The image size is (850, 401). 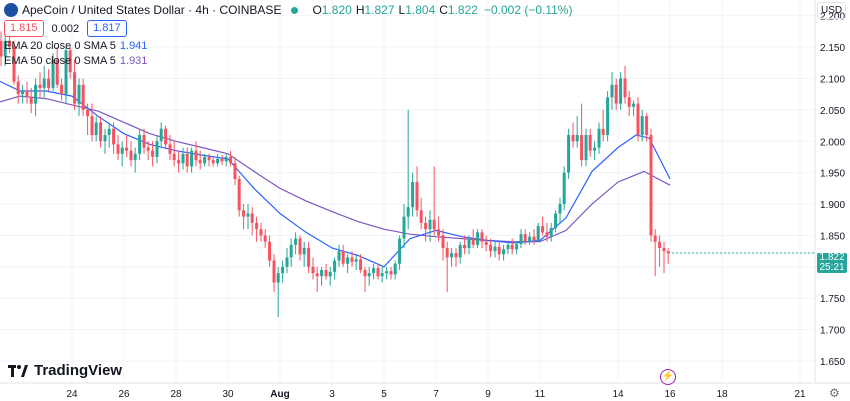 I want to click on y-tick-label: 2.050, so click(x=832, y=111).